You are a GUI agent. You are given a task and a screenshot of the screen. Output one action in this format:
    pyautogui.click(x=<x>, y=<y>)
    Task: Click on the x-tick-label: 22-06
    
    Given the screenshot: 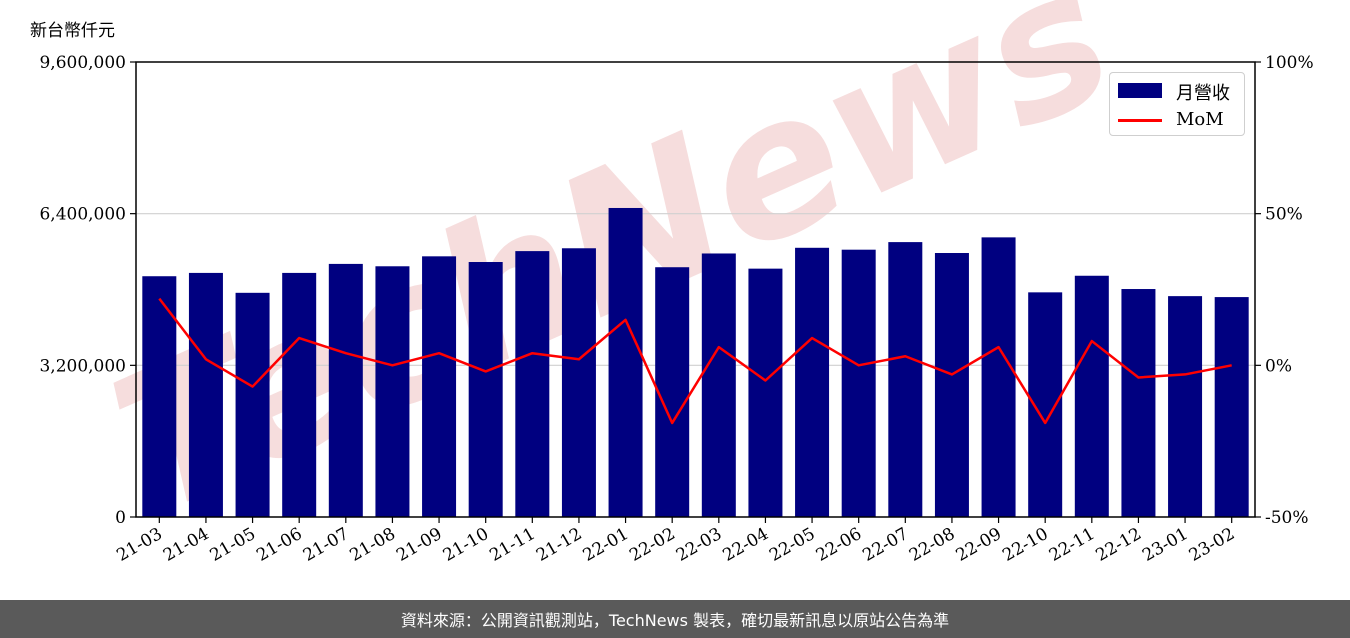 What is the action you would take?
    pyautogui.click(x=839, y=545)
    